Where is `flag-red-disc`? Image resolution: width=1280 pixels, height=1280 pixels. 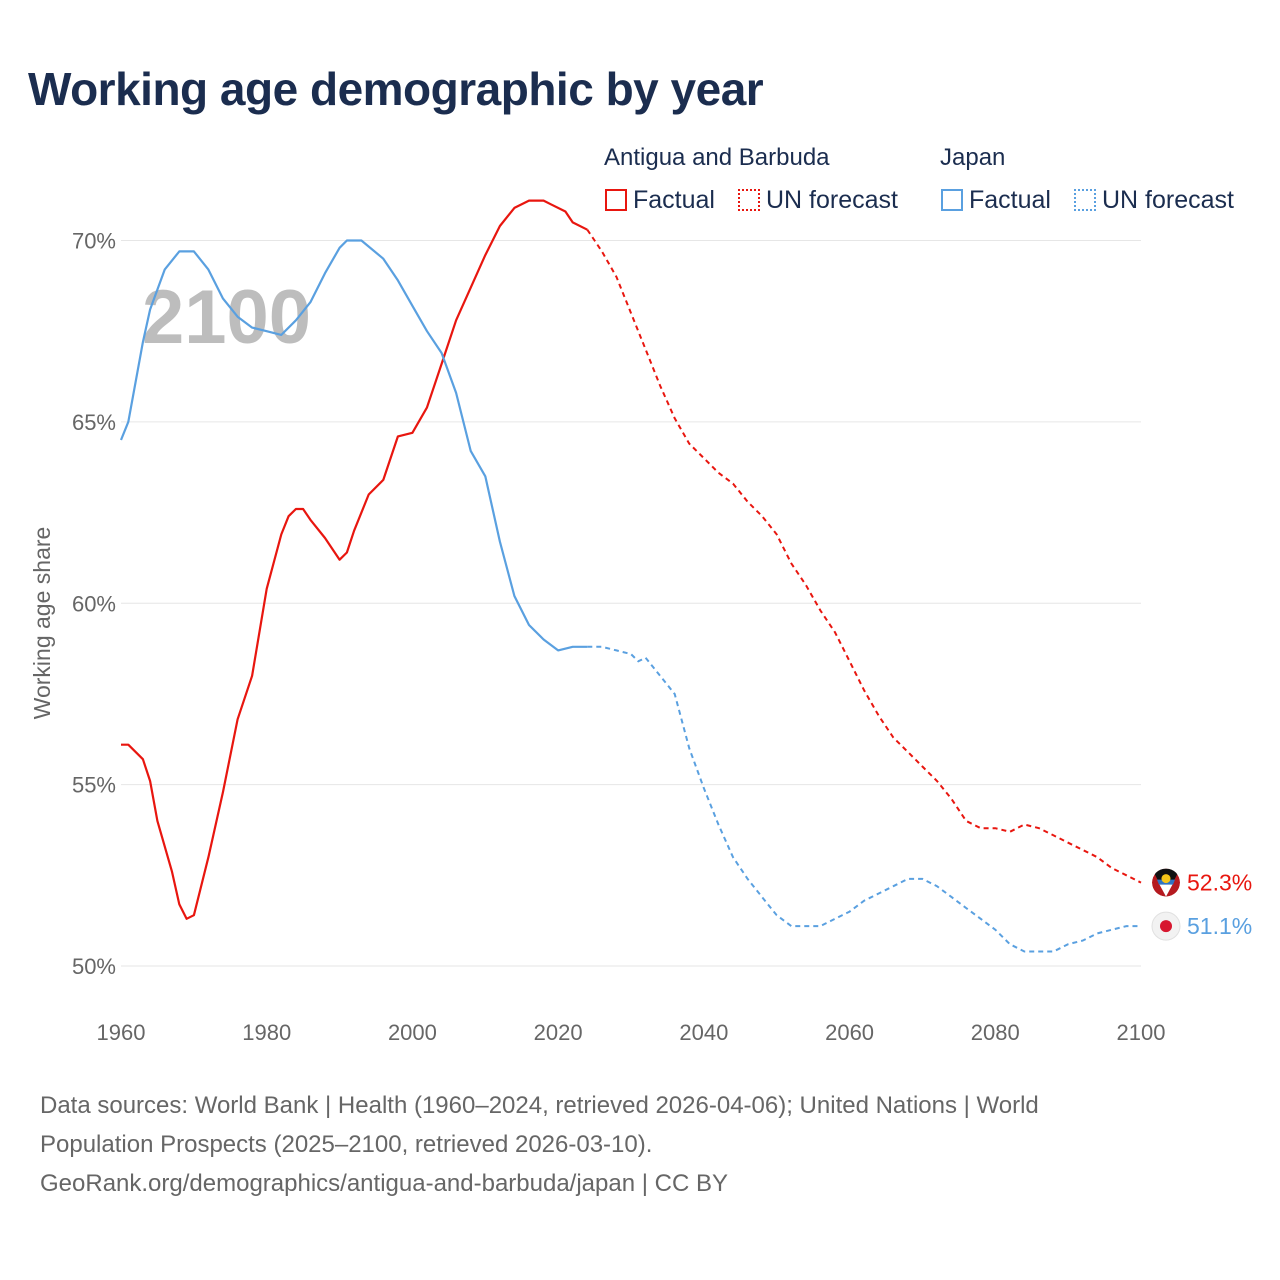
flag-red-disc is located at coordinates (1166, 926).